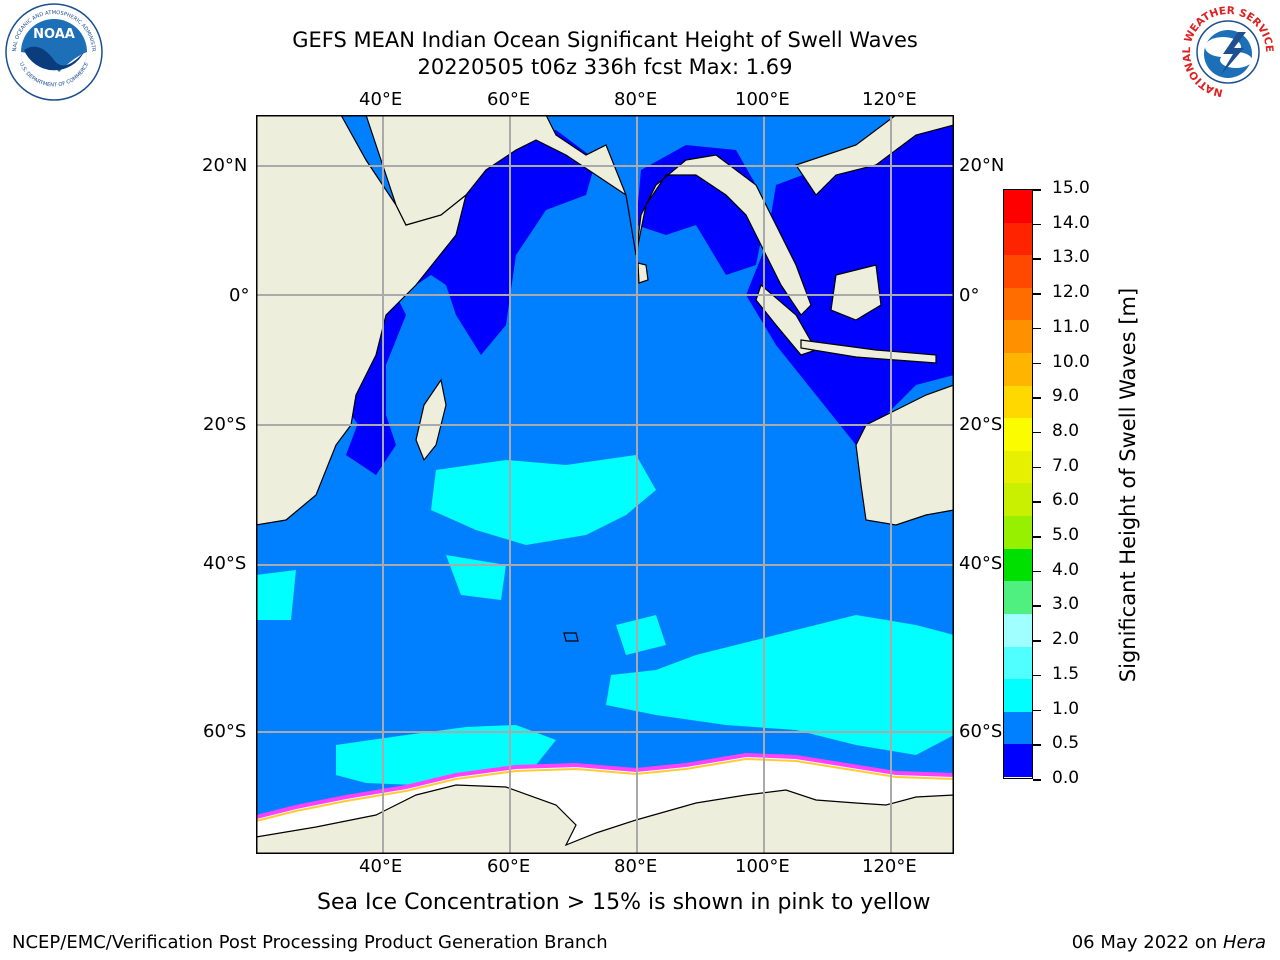 Image resolution: width=1280 pixels, height=960 pixels. Describe the element at coordinates (362, 320) in the screenshot. I see `land-africa` at that location.